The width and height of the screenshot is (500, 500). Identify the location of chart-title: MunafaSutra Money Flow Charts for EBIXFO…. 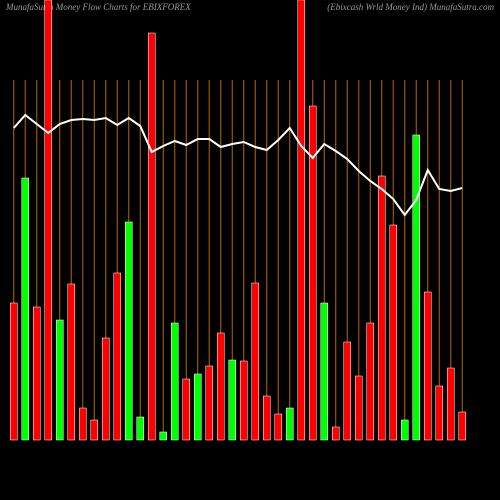
(98, 7).